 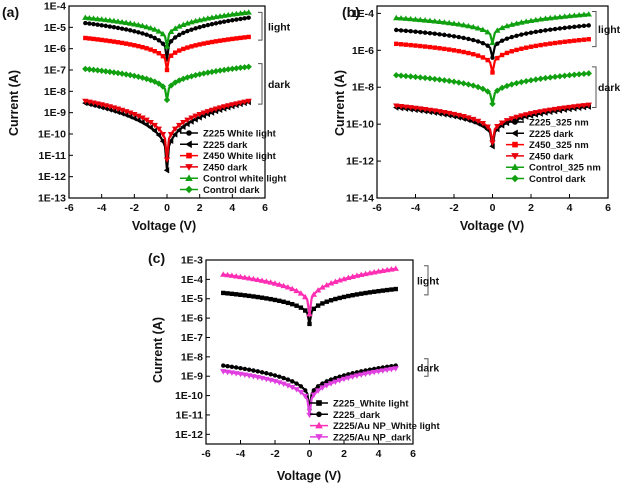 What do you see at coordinates (192, 299) in the screenshot?
I see `panel-c-ytick-label: 1E-5` at bounding box center [192, 299].